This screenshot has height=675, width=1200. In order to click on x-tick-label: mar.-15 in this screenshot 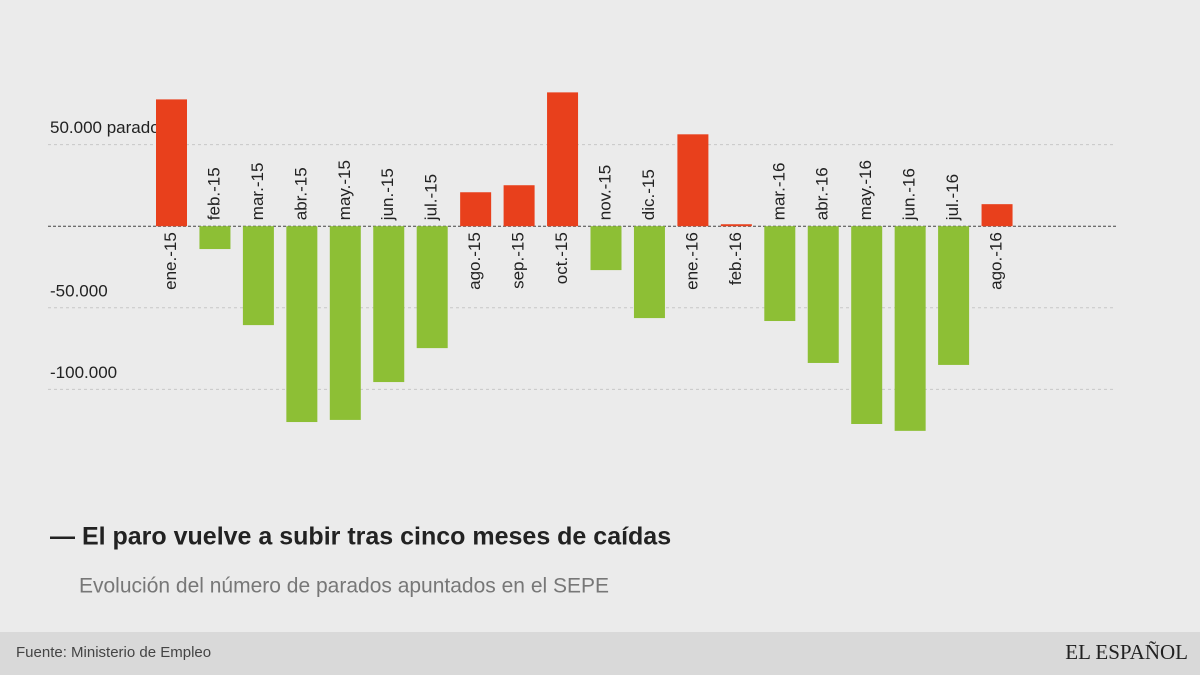, I will do `click(257, 192)`.